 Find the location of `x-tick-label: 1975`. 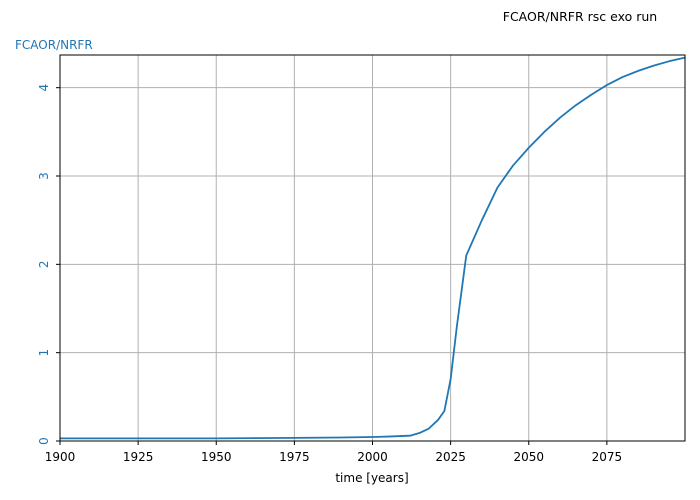

x-tick-label: 1975 is located at coordinates (294, 457).